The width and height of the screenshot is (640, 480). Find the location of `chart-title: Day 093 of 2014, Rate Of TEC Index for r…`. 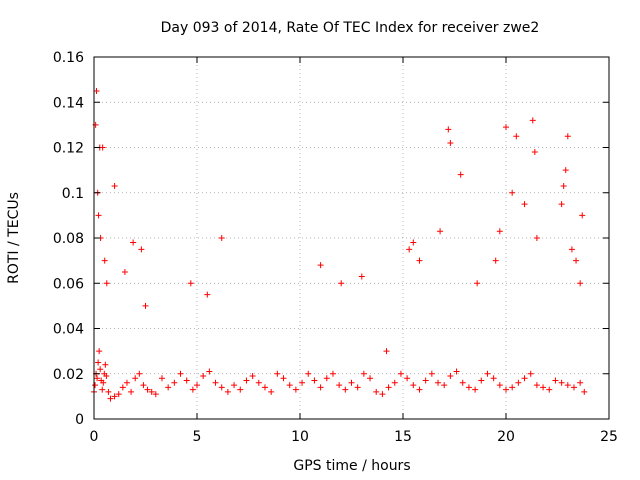

chart-title: Day 093 of 2014, Rate Of TEC Index for r… is located at coordinates (350, 28).